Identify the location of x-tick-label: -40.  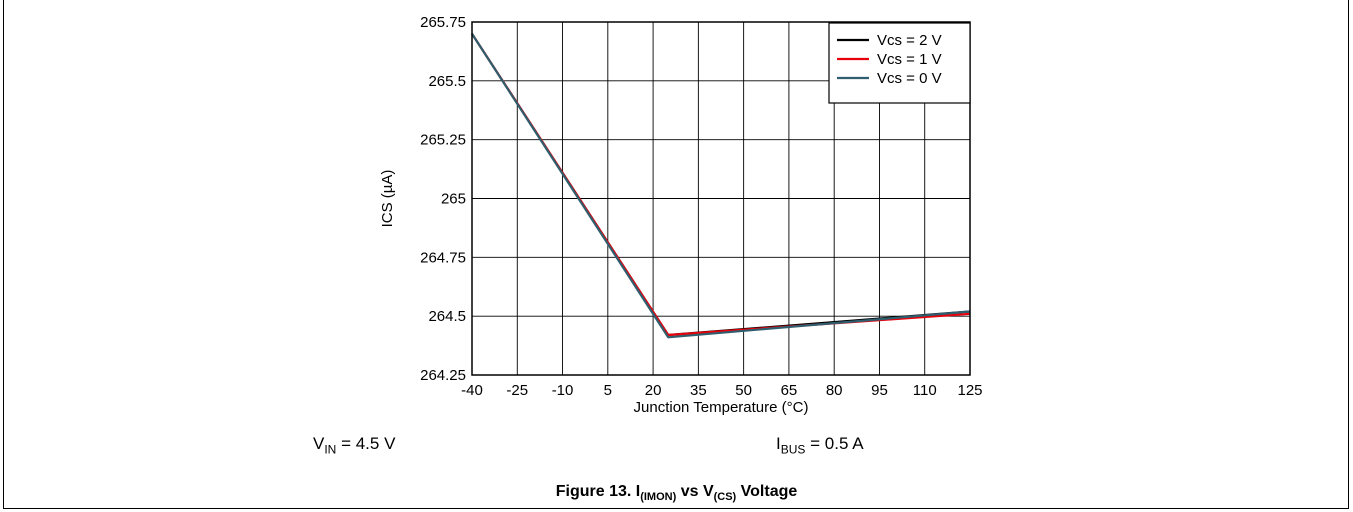
(472, 390).